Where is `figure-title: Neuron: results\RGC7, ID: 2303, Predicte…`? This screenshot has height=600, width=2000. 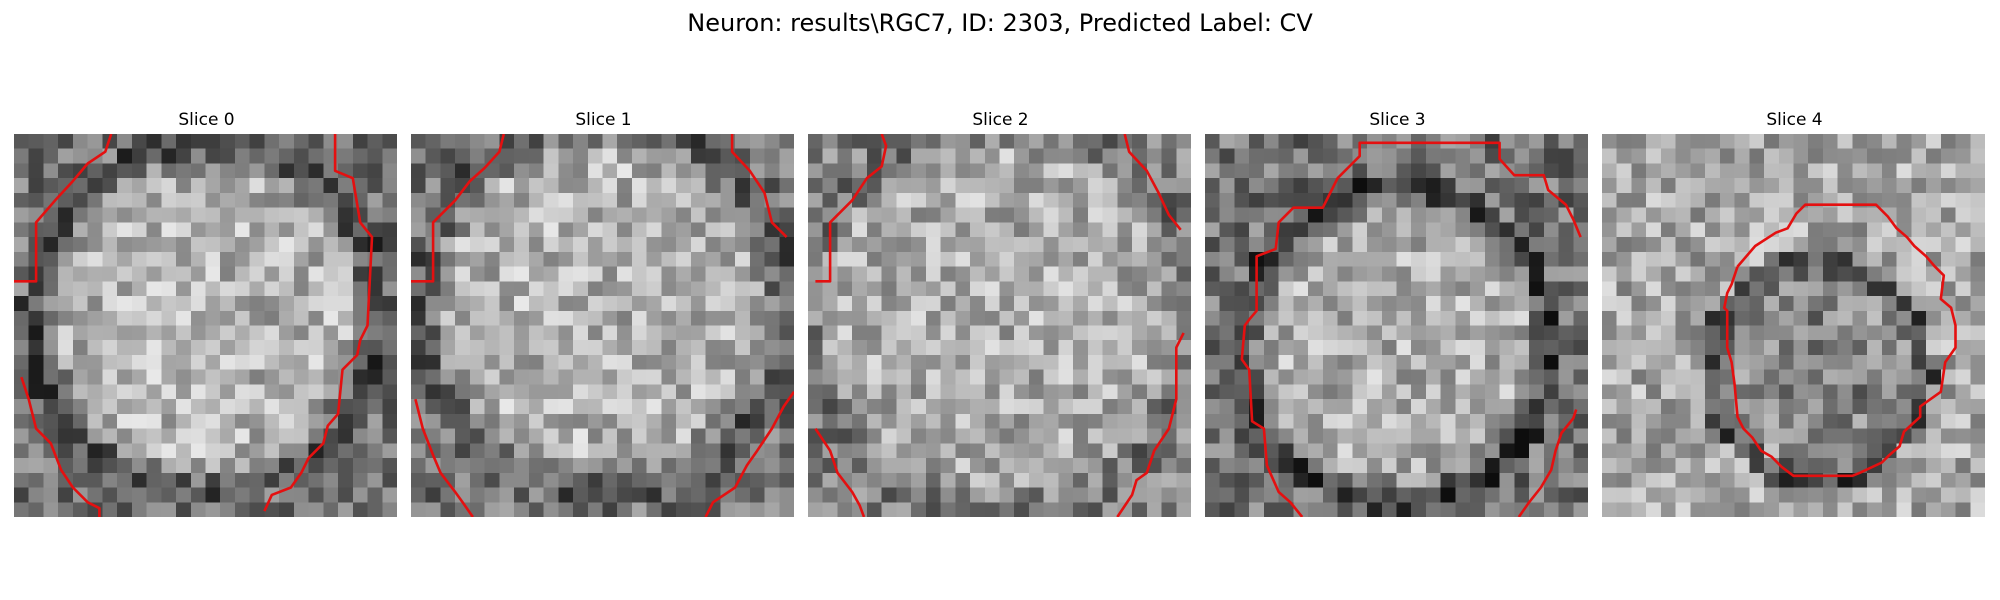 figure-title: Neuron: results\RGC7, ID: 2303, Predicte… is located at coordinates (1000, 23).